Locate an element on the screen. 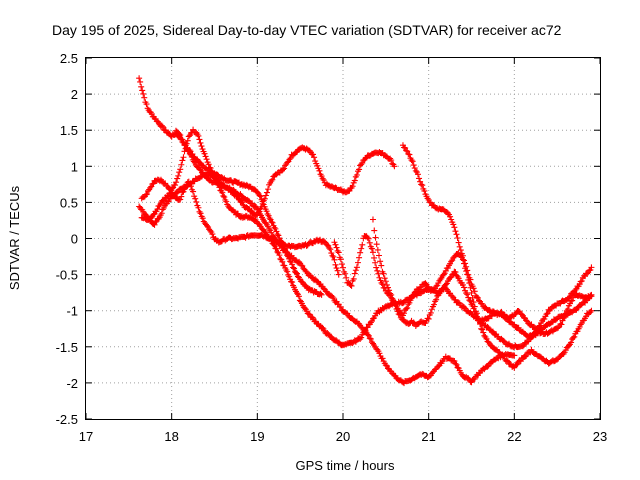 The height and width of the screenshot is (480, 640). y-tick-label: 0.5 is located at coordinates (69, 202).